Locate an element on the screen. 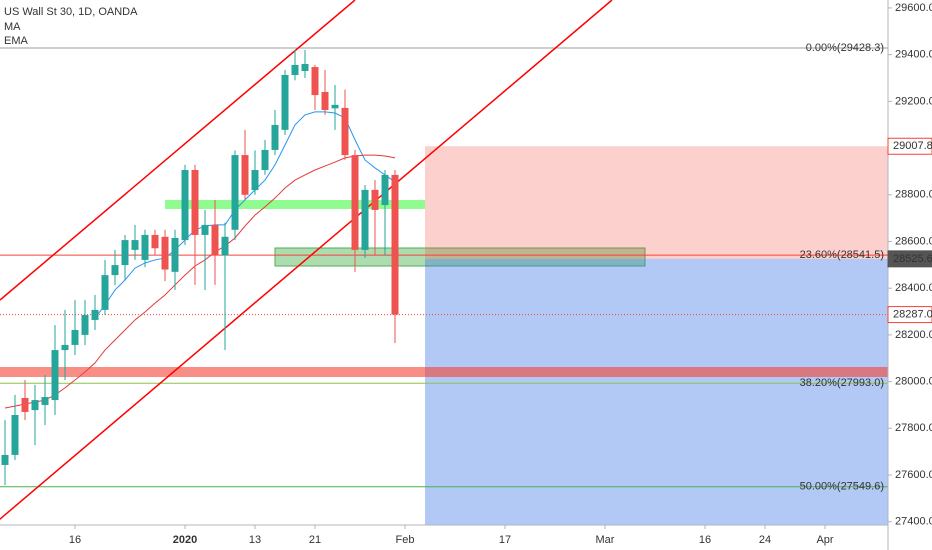 Image resolution: width=932 pixels, height=550 pixels. y-tick-label: 28200.0 is located at coordinates (913, 335).